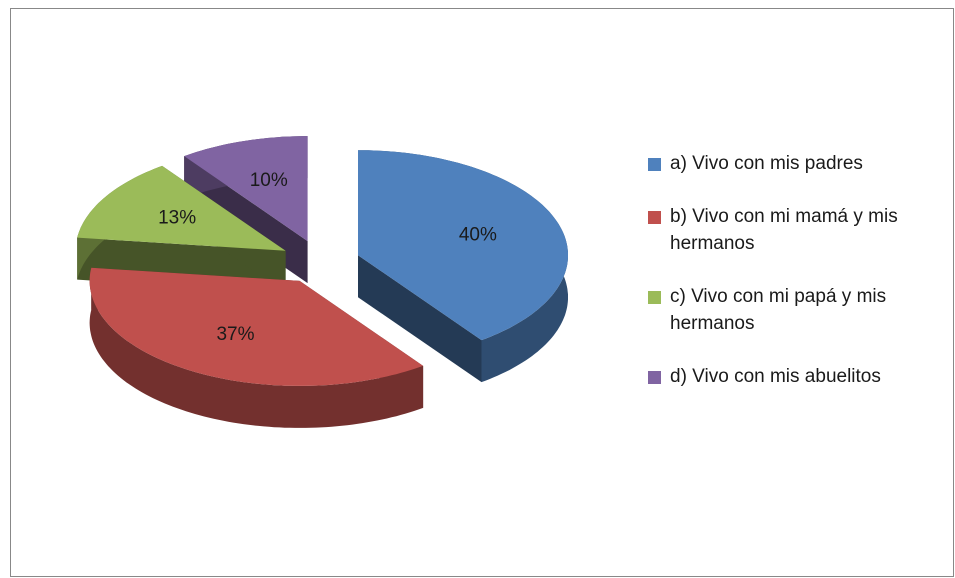  Describe the element at coordinates (778, 310) in the screenshot. I see `legend-label: c) Vivo con mi papá y mis hermanos` at that location.